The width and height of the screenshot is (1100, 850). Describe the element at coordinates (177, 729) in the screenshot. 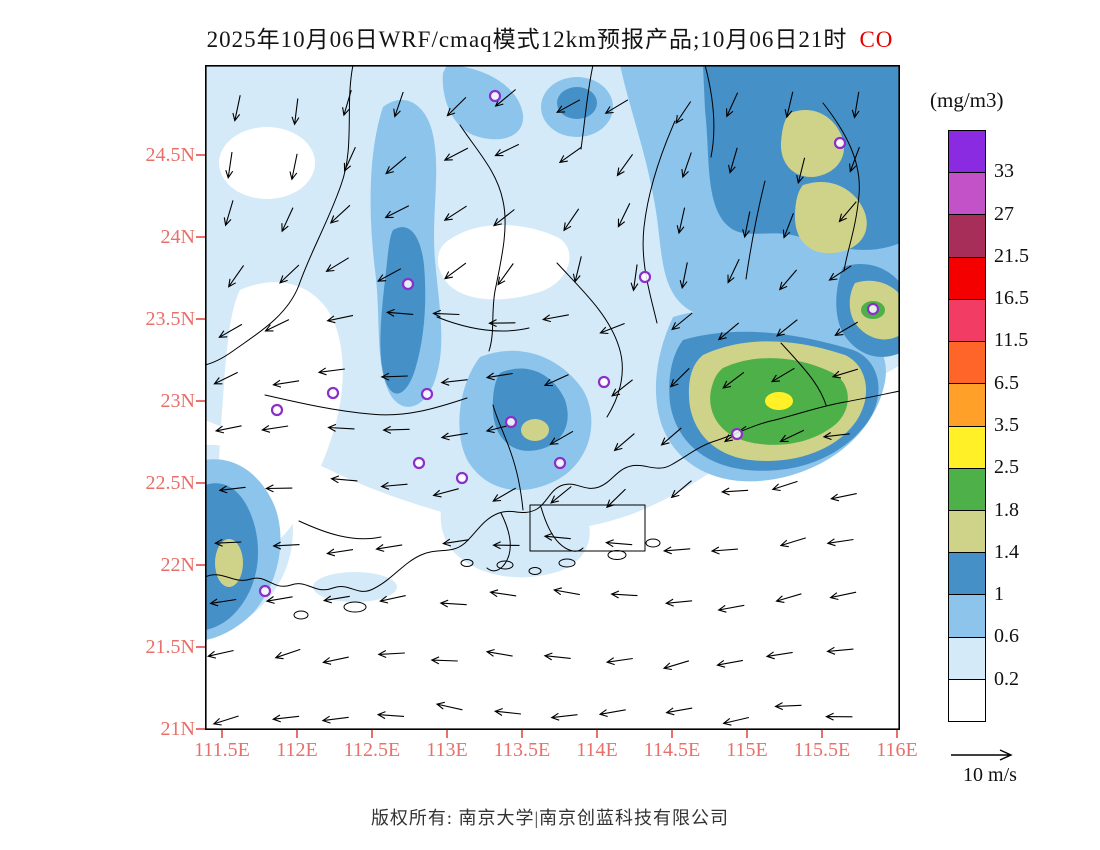

I see `lat-tick-label: 21N` at that location.